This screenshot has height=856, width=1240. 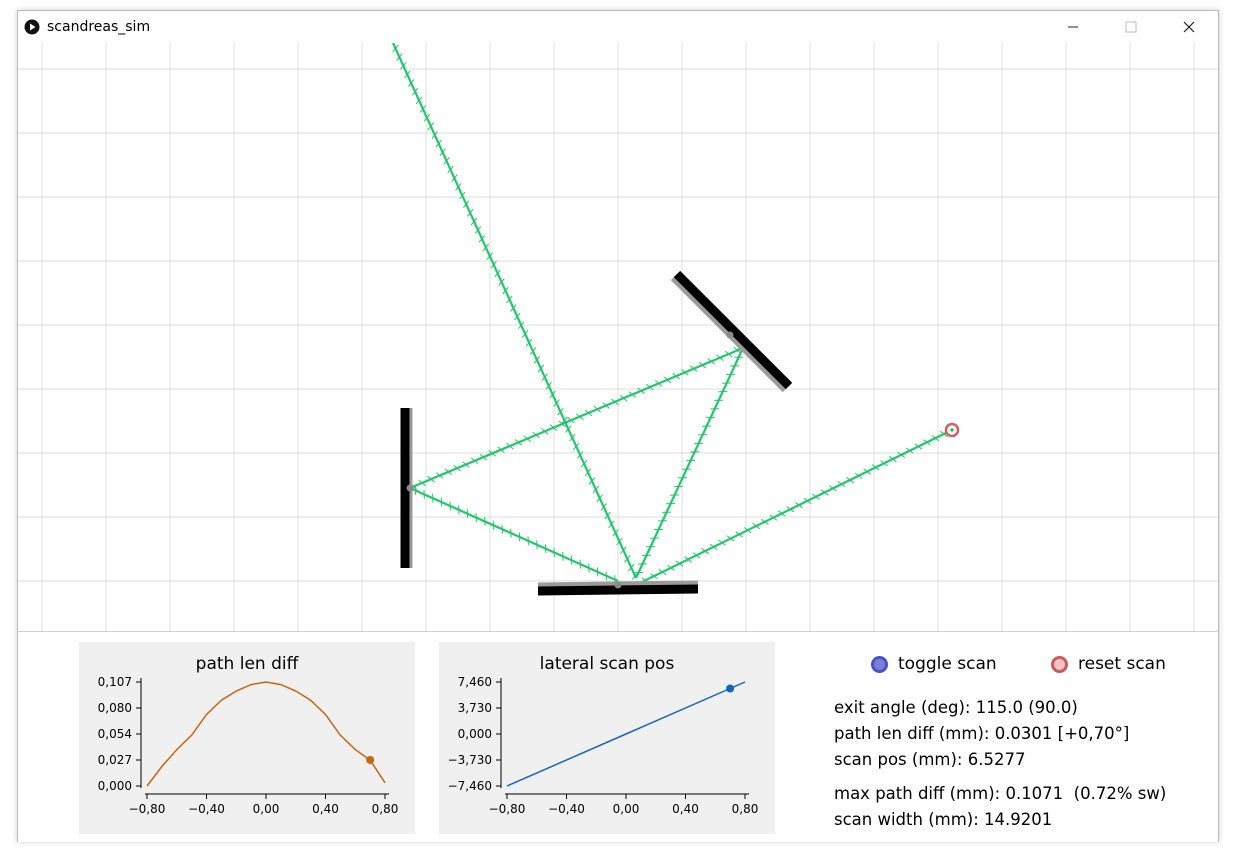 I want to click on window-title: scandreas_sim, so click(x=99, y=27).